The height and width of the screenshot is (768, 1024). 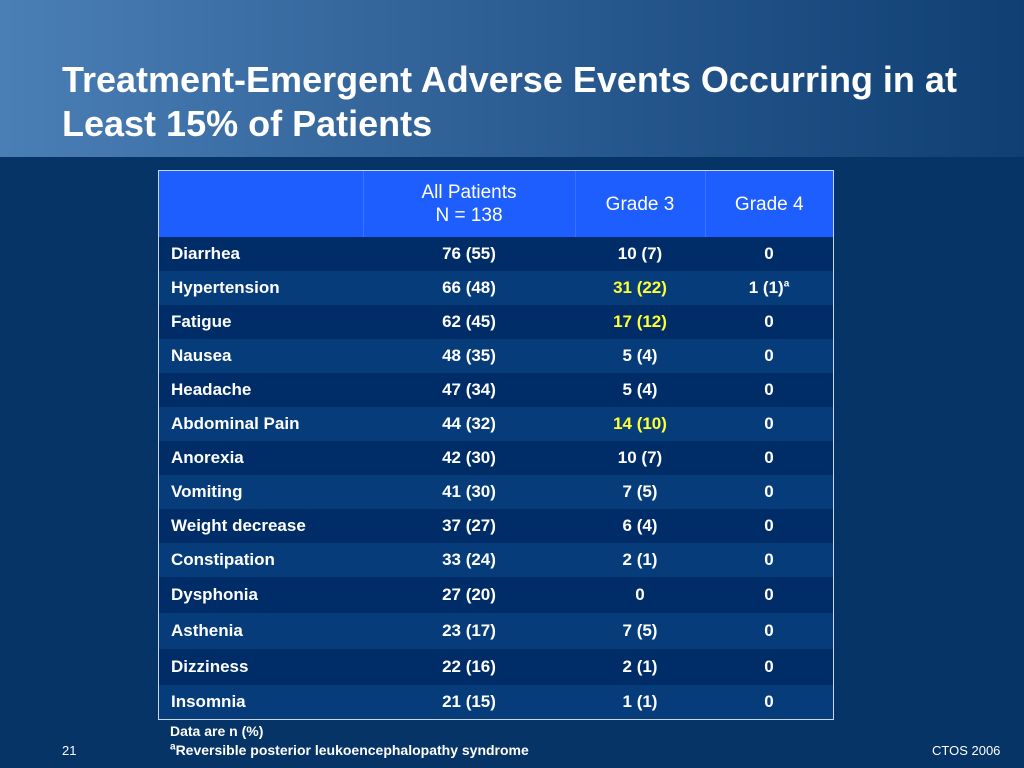 I want to click on table-row: Constipation 33 (24) 2 (1) 0, so click(x=496, y=560).